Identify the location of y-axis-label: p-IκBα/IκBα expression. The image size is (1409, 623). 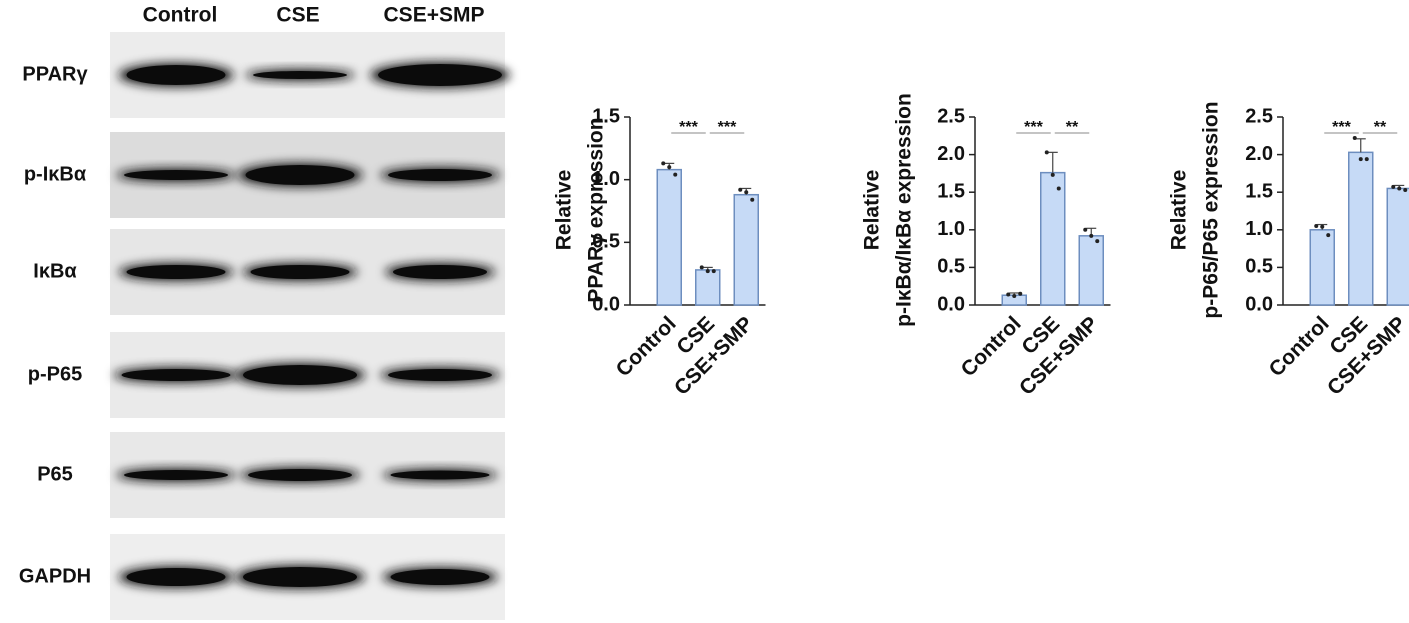
(904, 210).